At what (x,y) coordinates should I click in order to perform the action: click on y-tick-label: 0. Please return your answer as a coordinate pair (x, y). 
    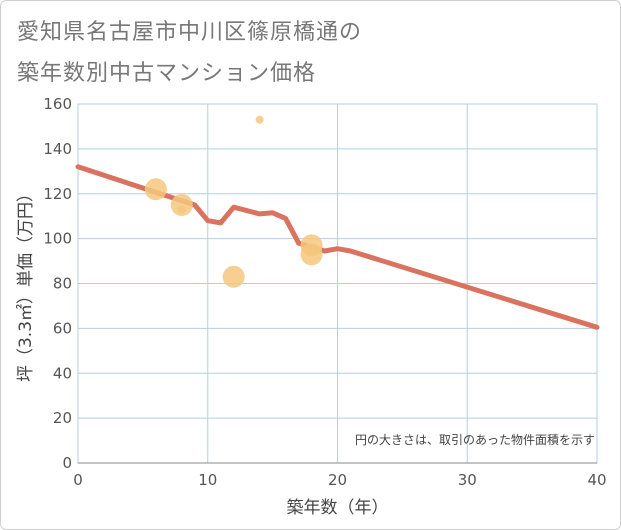
    Looking at the image, I should click on (67, 463).